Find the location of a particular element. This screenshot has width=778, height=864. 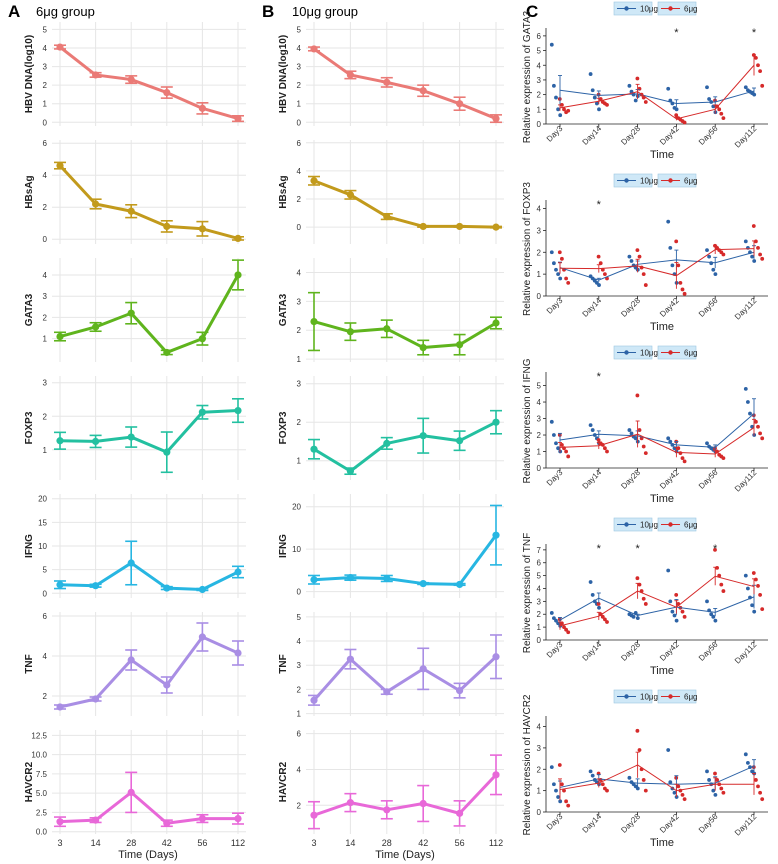

panel-a-havcr2-y-tick-label: 10.0 is located at coordinates (39, 755).